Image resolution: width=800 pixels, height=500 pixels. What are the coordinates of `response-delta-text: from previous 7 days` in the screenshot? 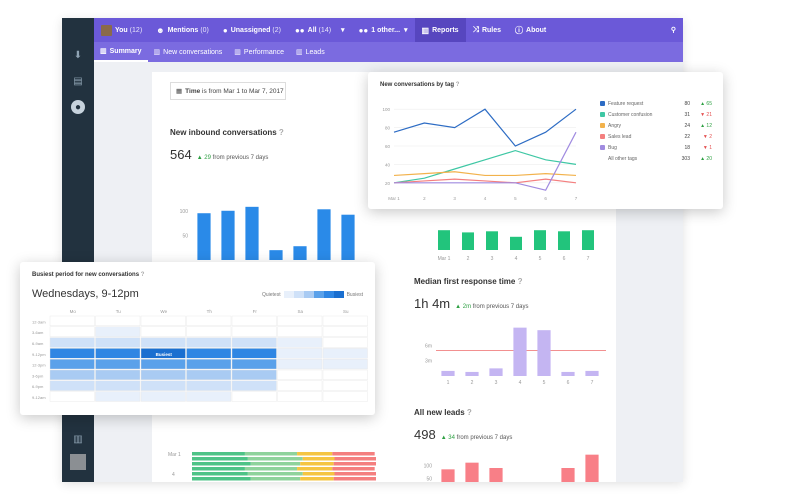 It's located at (500, 307).